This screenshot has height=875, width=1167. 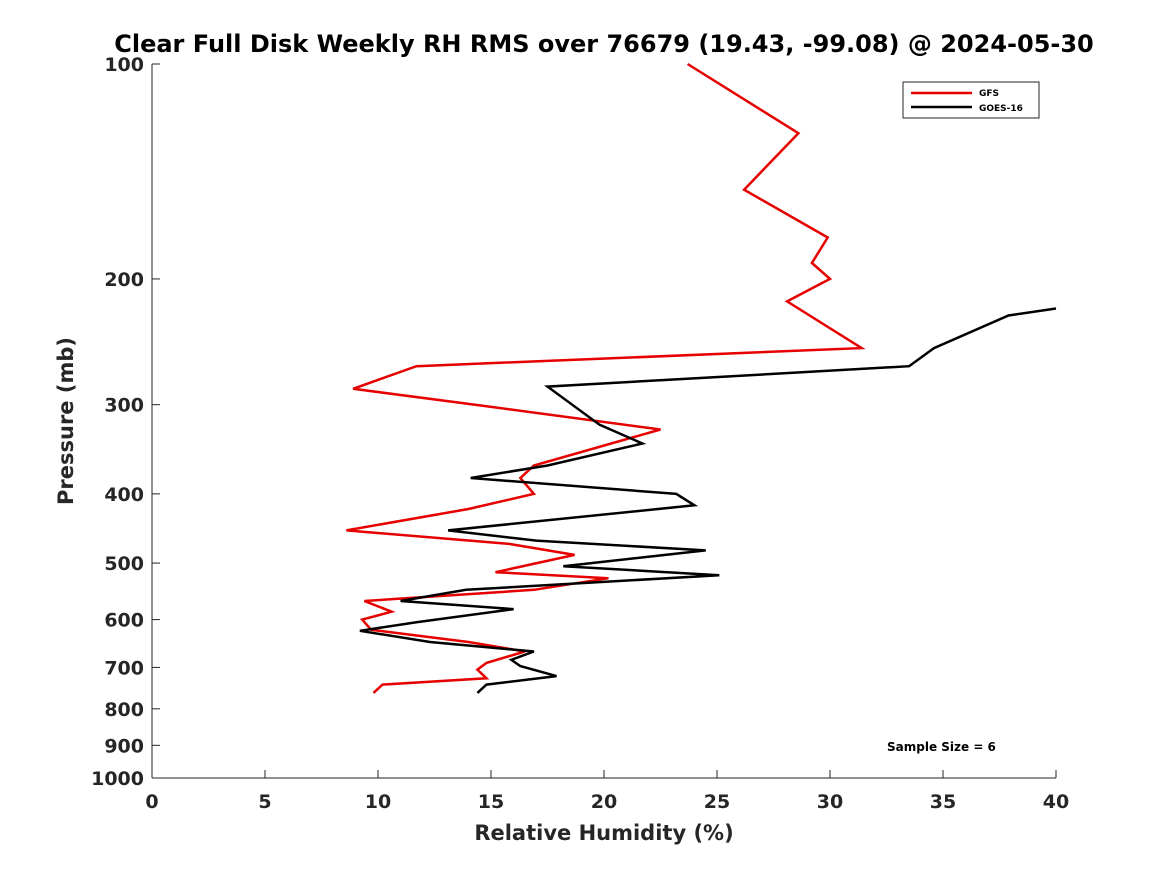 I want to click on x-tick-label: 35, so click(x=943, y=802).